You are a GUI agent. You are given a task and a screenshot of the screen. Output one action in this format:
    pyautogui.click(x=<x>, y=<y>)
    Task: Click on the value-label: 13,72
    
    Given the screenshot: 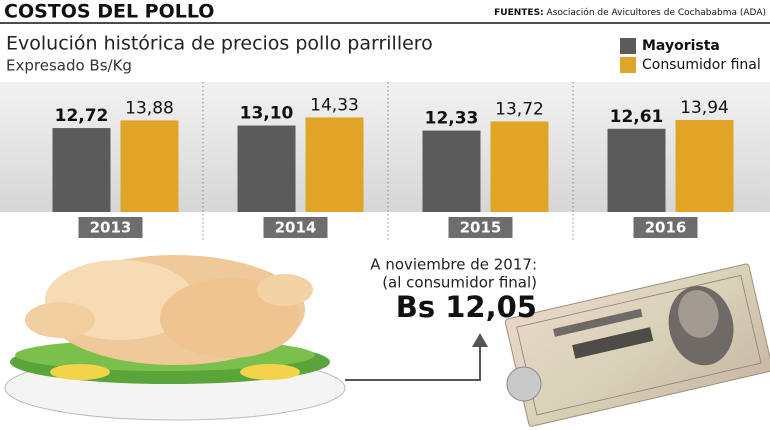 What is the action you would take?
    pyautogui.click(x=519, y=109)
    